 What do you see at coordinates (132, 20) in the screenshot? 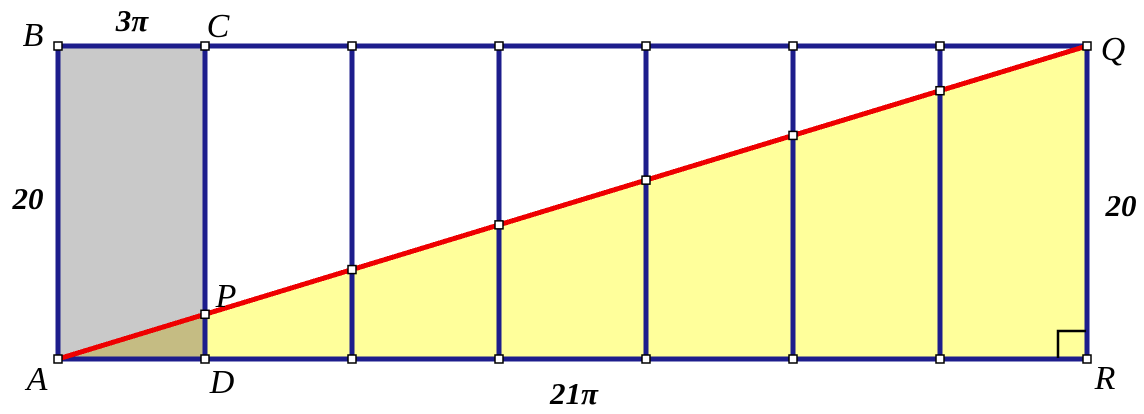
I see `label-top-segment-length: 3π` at bounding box center [132, 20].